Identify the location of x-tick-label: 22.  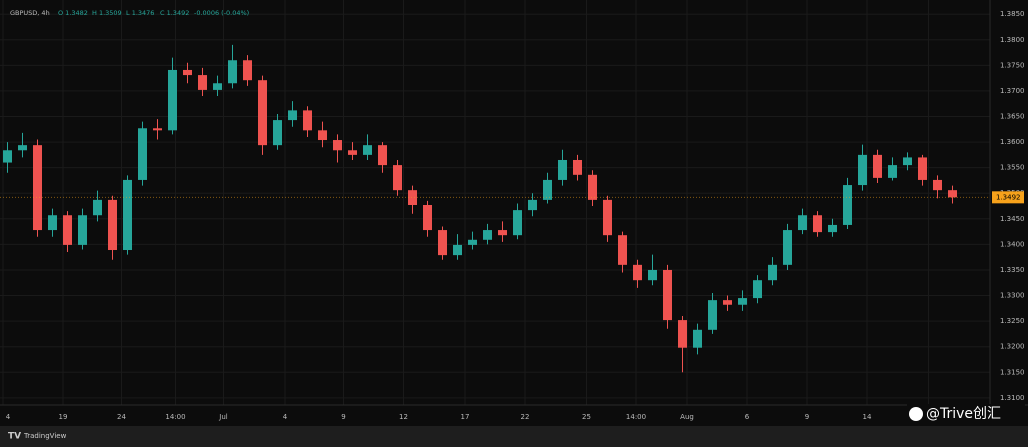
(525, 417).